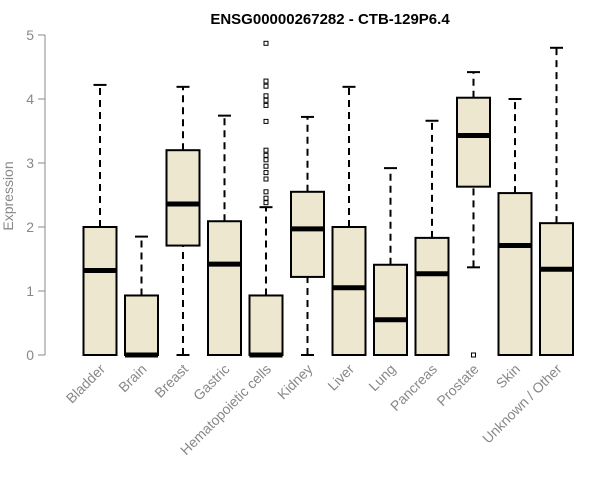 The image size is (600, 500). Describe the element at coordinates (340, 377) in the screenshot. I see `x-tick-label: Liver` at that location.